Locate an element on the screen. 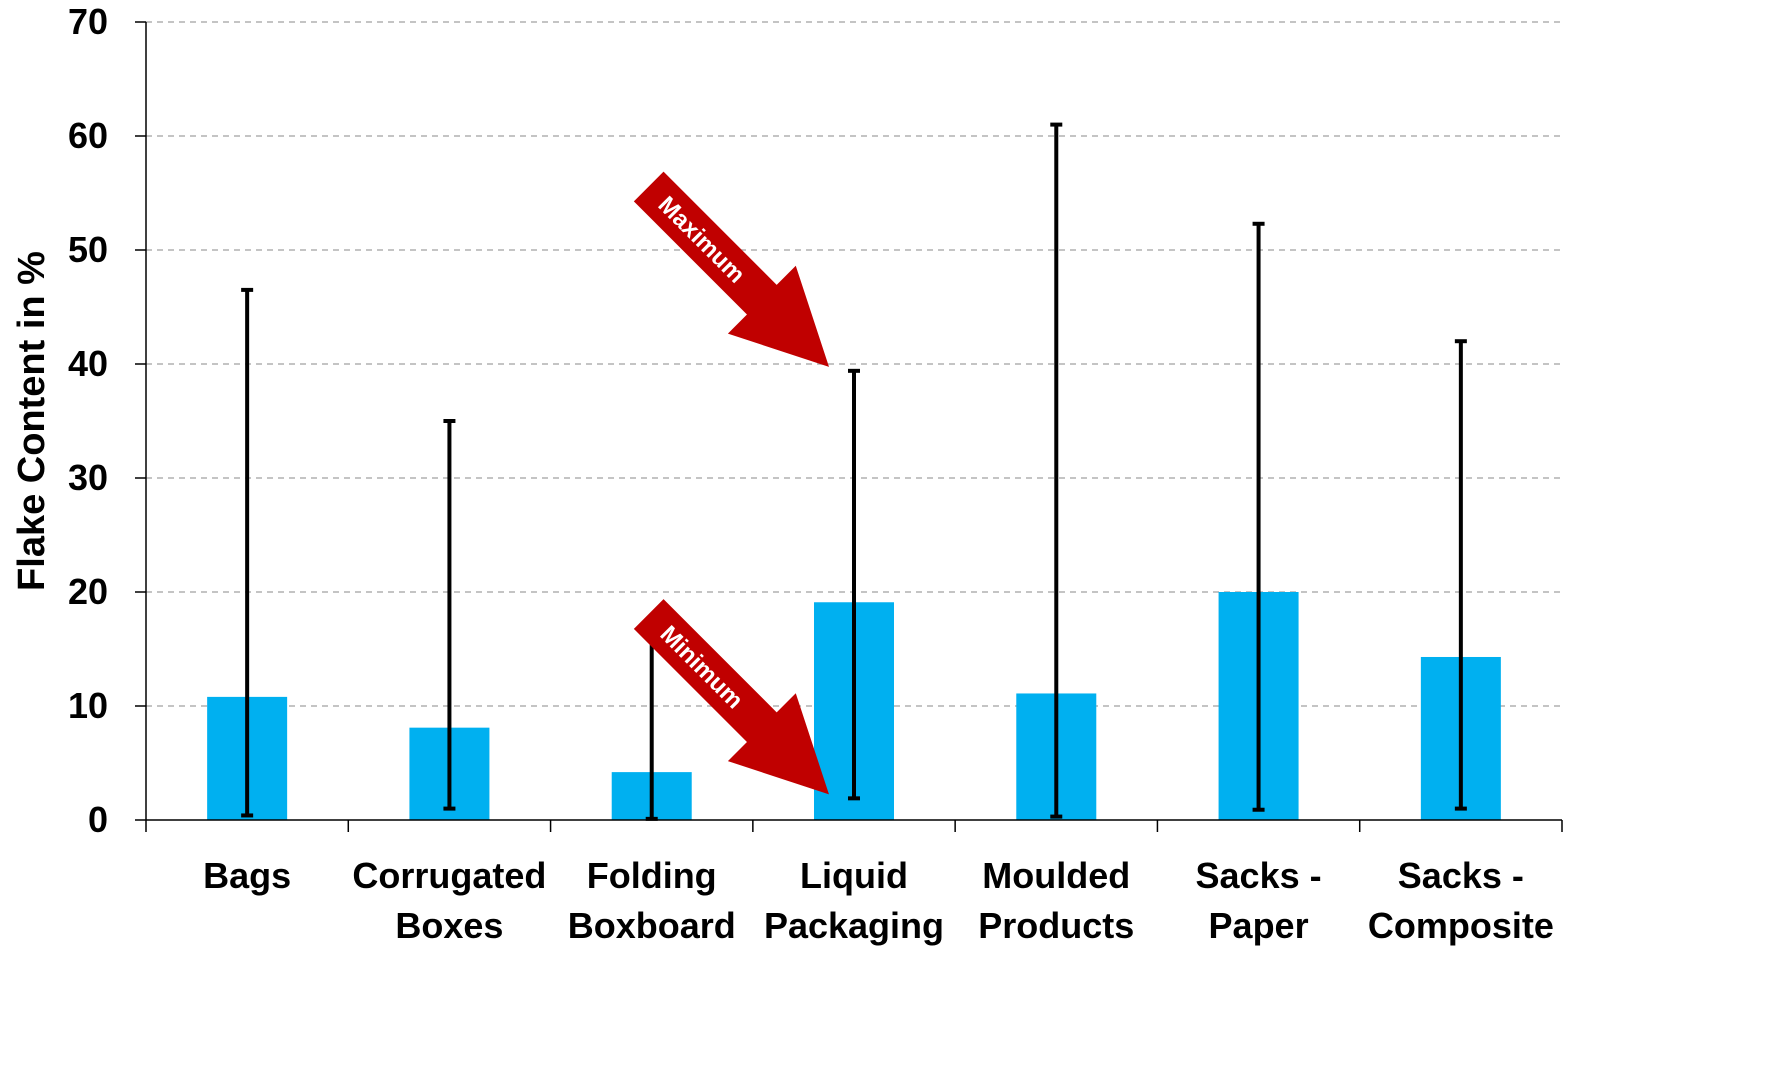 This screenshot has width=1784, height=1081. y-tick-label: 40 is located at coordinates (88, 363).